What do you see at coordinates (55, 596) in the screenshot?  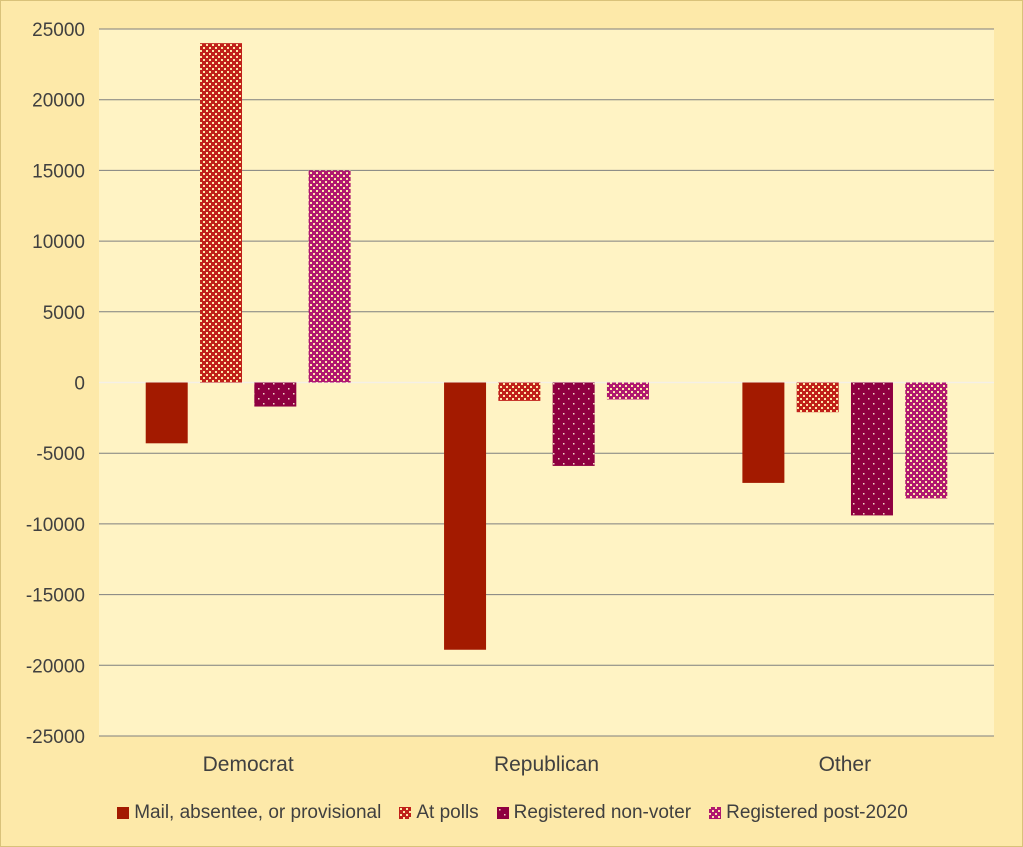 I see `y-tick-label: -15000` at bounding box center [55, 596].